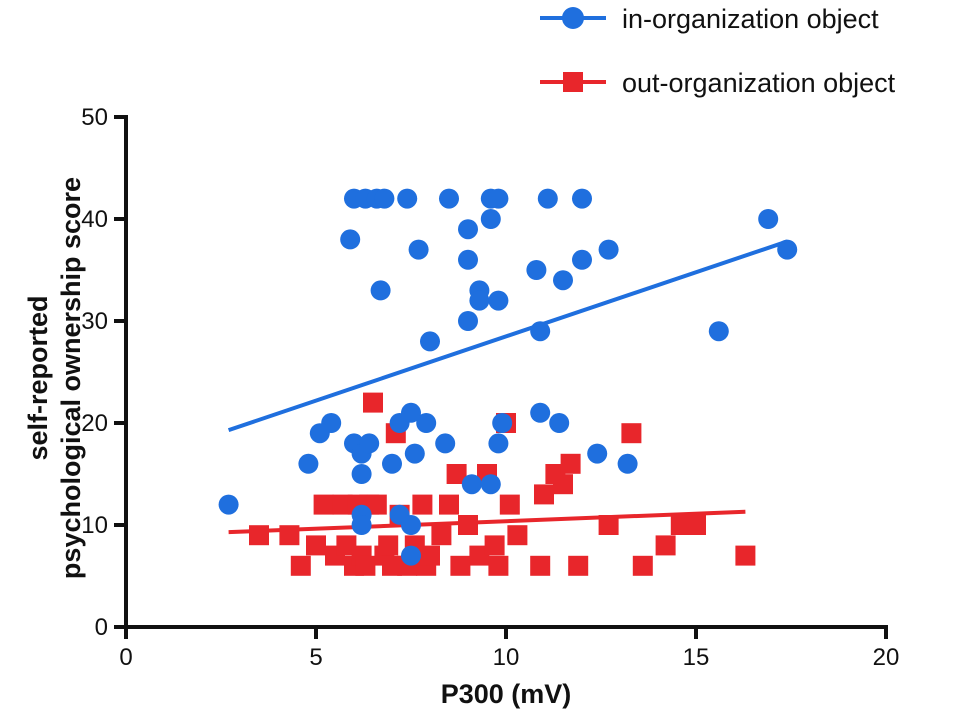  Describe the element at coordinates (750, 19) in the screenshot. I see `legend-label-in-organization: in-organization object` at that location.